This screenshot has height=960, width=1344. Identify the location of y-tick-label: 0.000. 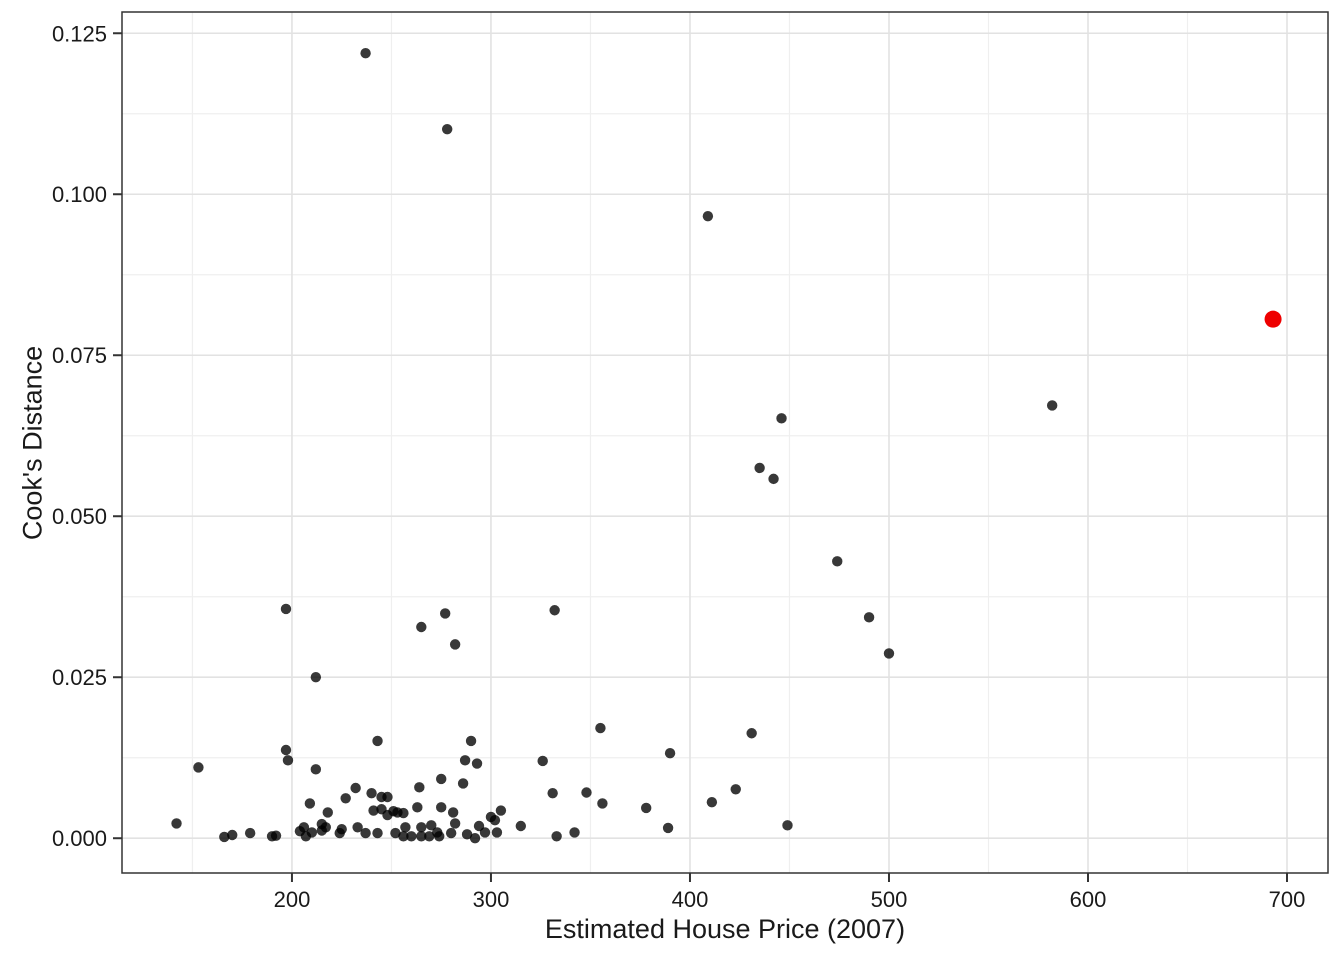
(79, 838).